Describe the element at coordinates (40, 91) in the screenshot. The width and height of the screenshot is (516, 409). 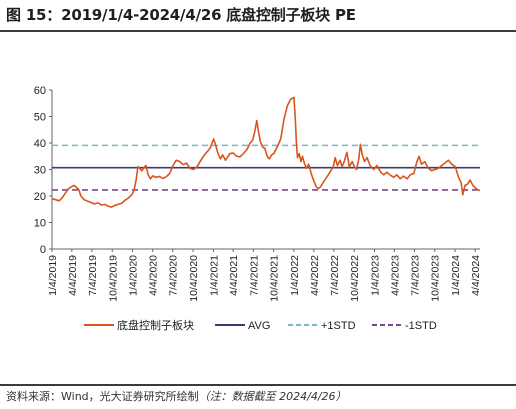
I see `y-tick-label: 60` at that location.